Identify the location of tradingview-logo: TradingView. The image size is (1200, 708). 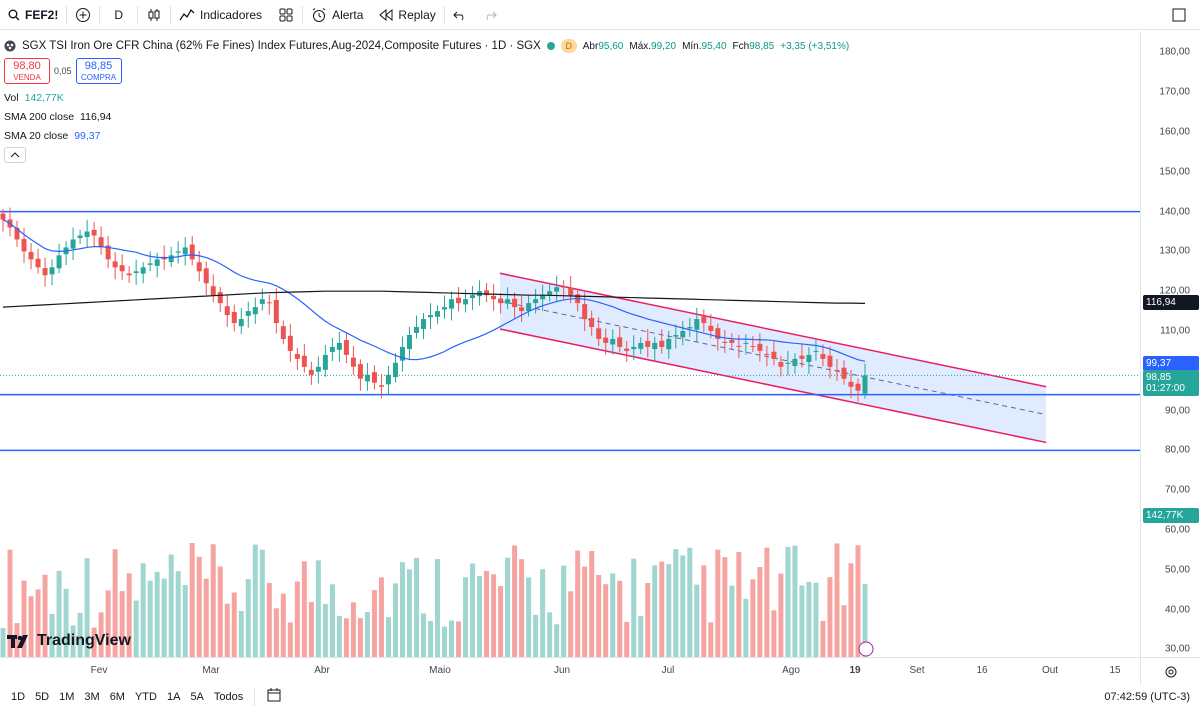
(69, 641).